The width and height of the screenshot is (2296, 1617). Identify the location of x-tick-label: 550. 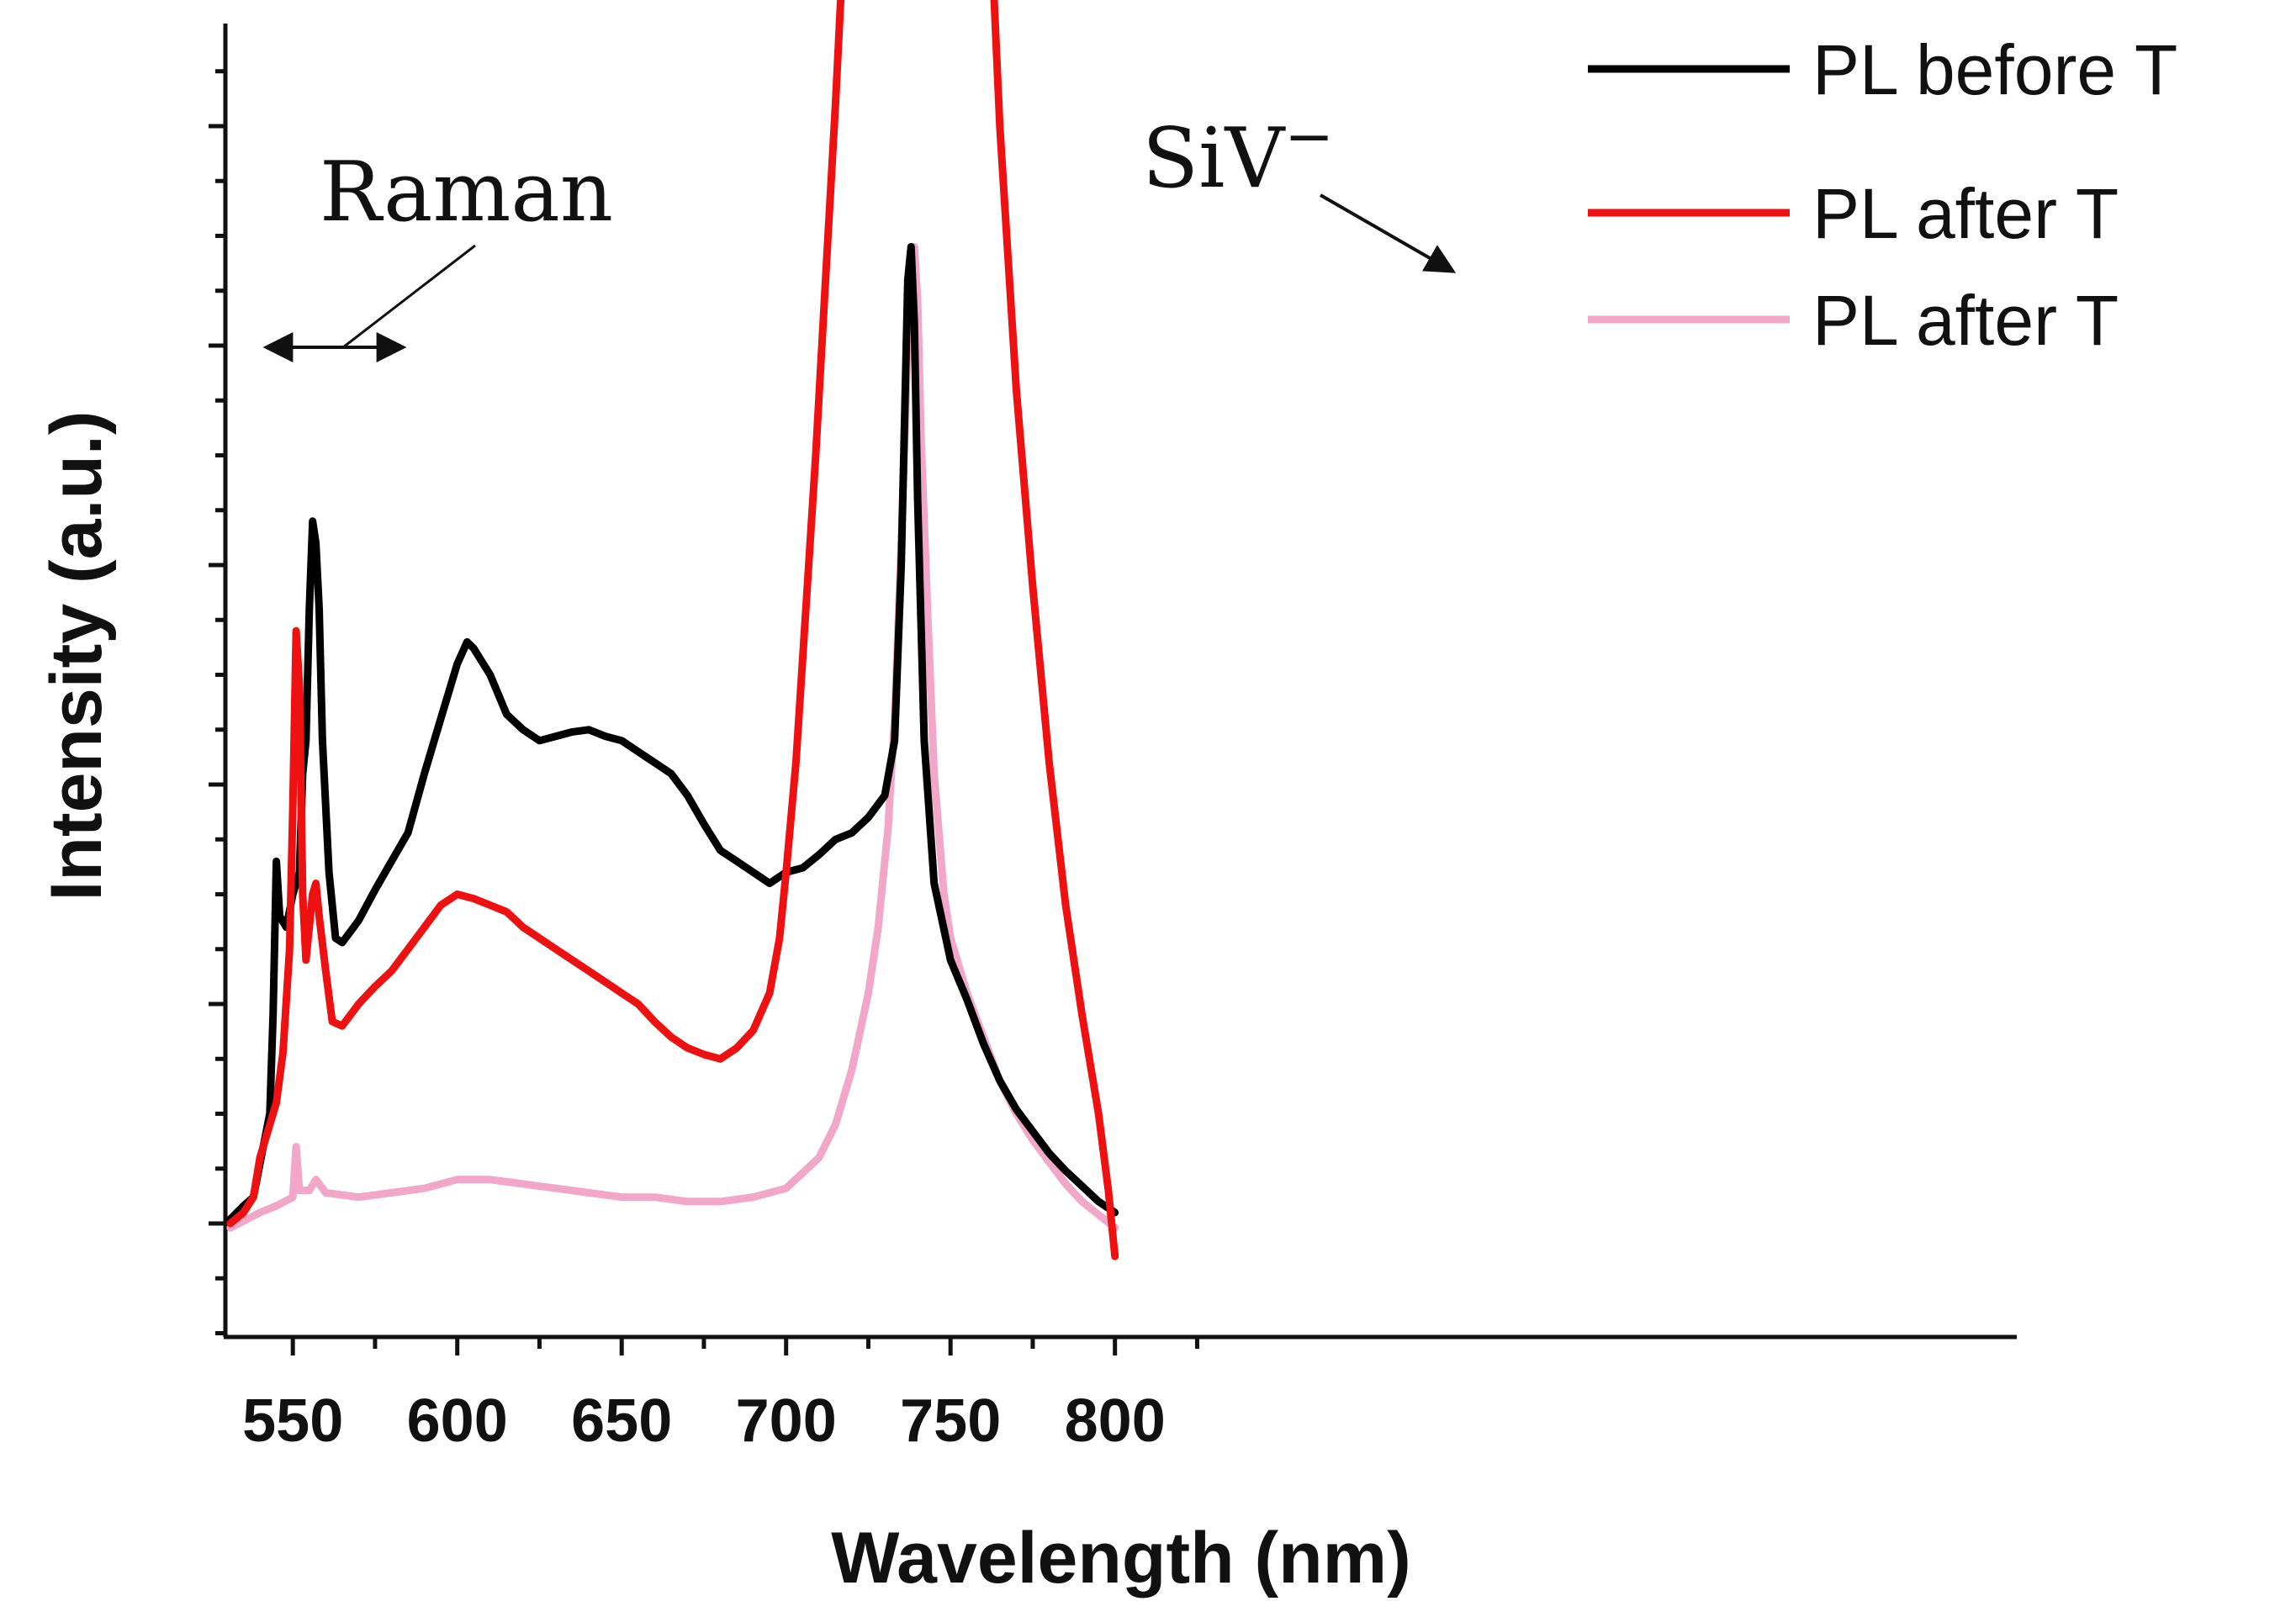
(292, 1421).